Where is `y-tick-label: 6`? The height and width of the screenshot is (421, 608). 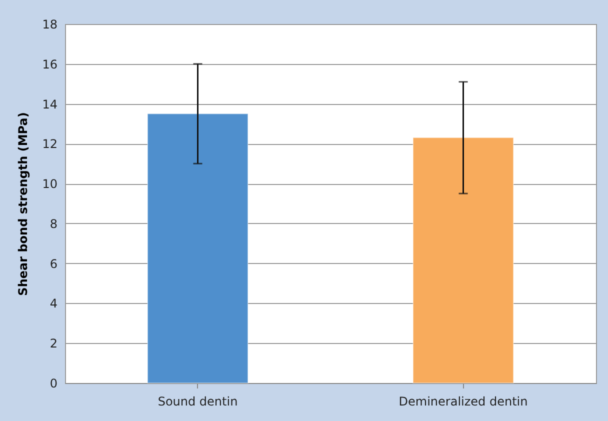 y-tick-label: 6 is located at coordinates (54, 263).